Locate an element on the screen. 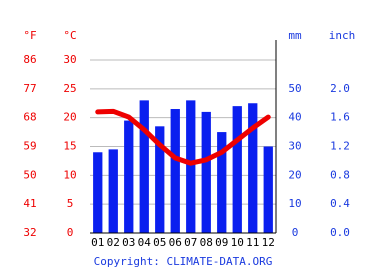 Image resolution: width=365 pixels, height=273 pixels. inch-tick-label: 1.2 is located at coordinates (340, 146).